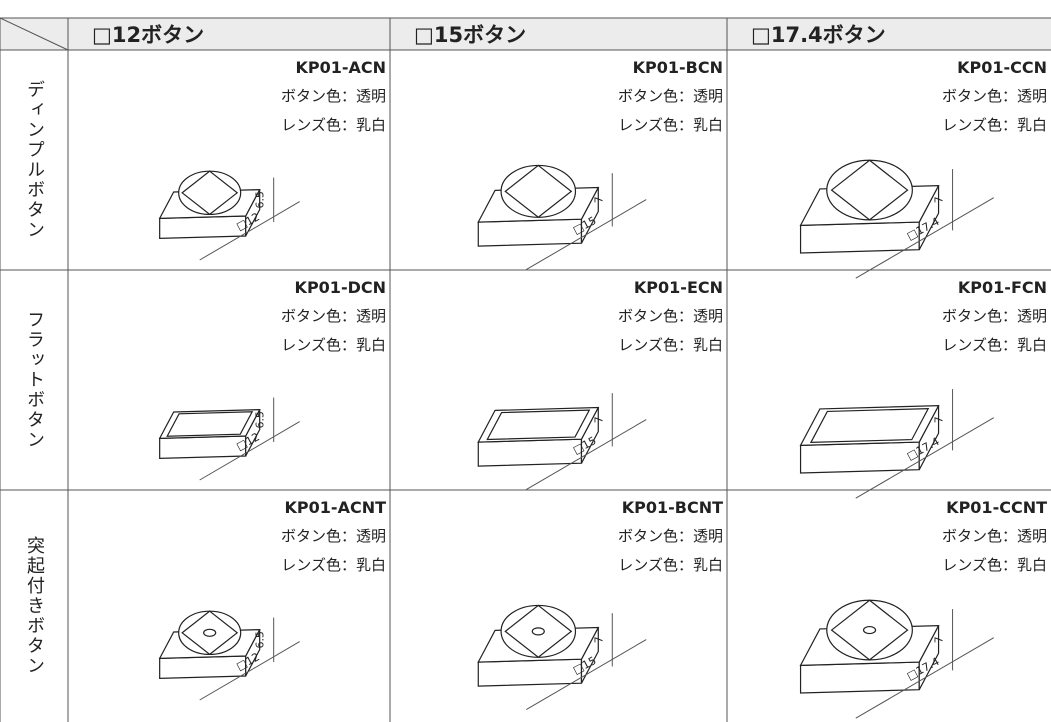  I want to click on model-number: KP01-ACNT, so click(336, 507).